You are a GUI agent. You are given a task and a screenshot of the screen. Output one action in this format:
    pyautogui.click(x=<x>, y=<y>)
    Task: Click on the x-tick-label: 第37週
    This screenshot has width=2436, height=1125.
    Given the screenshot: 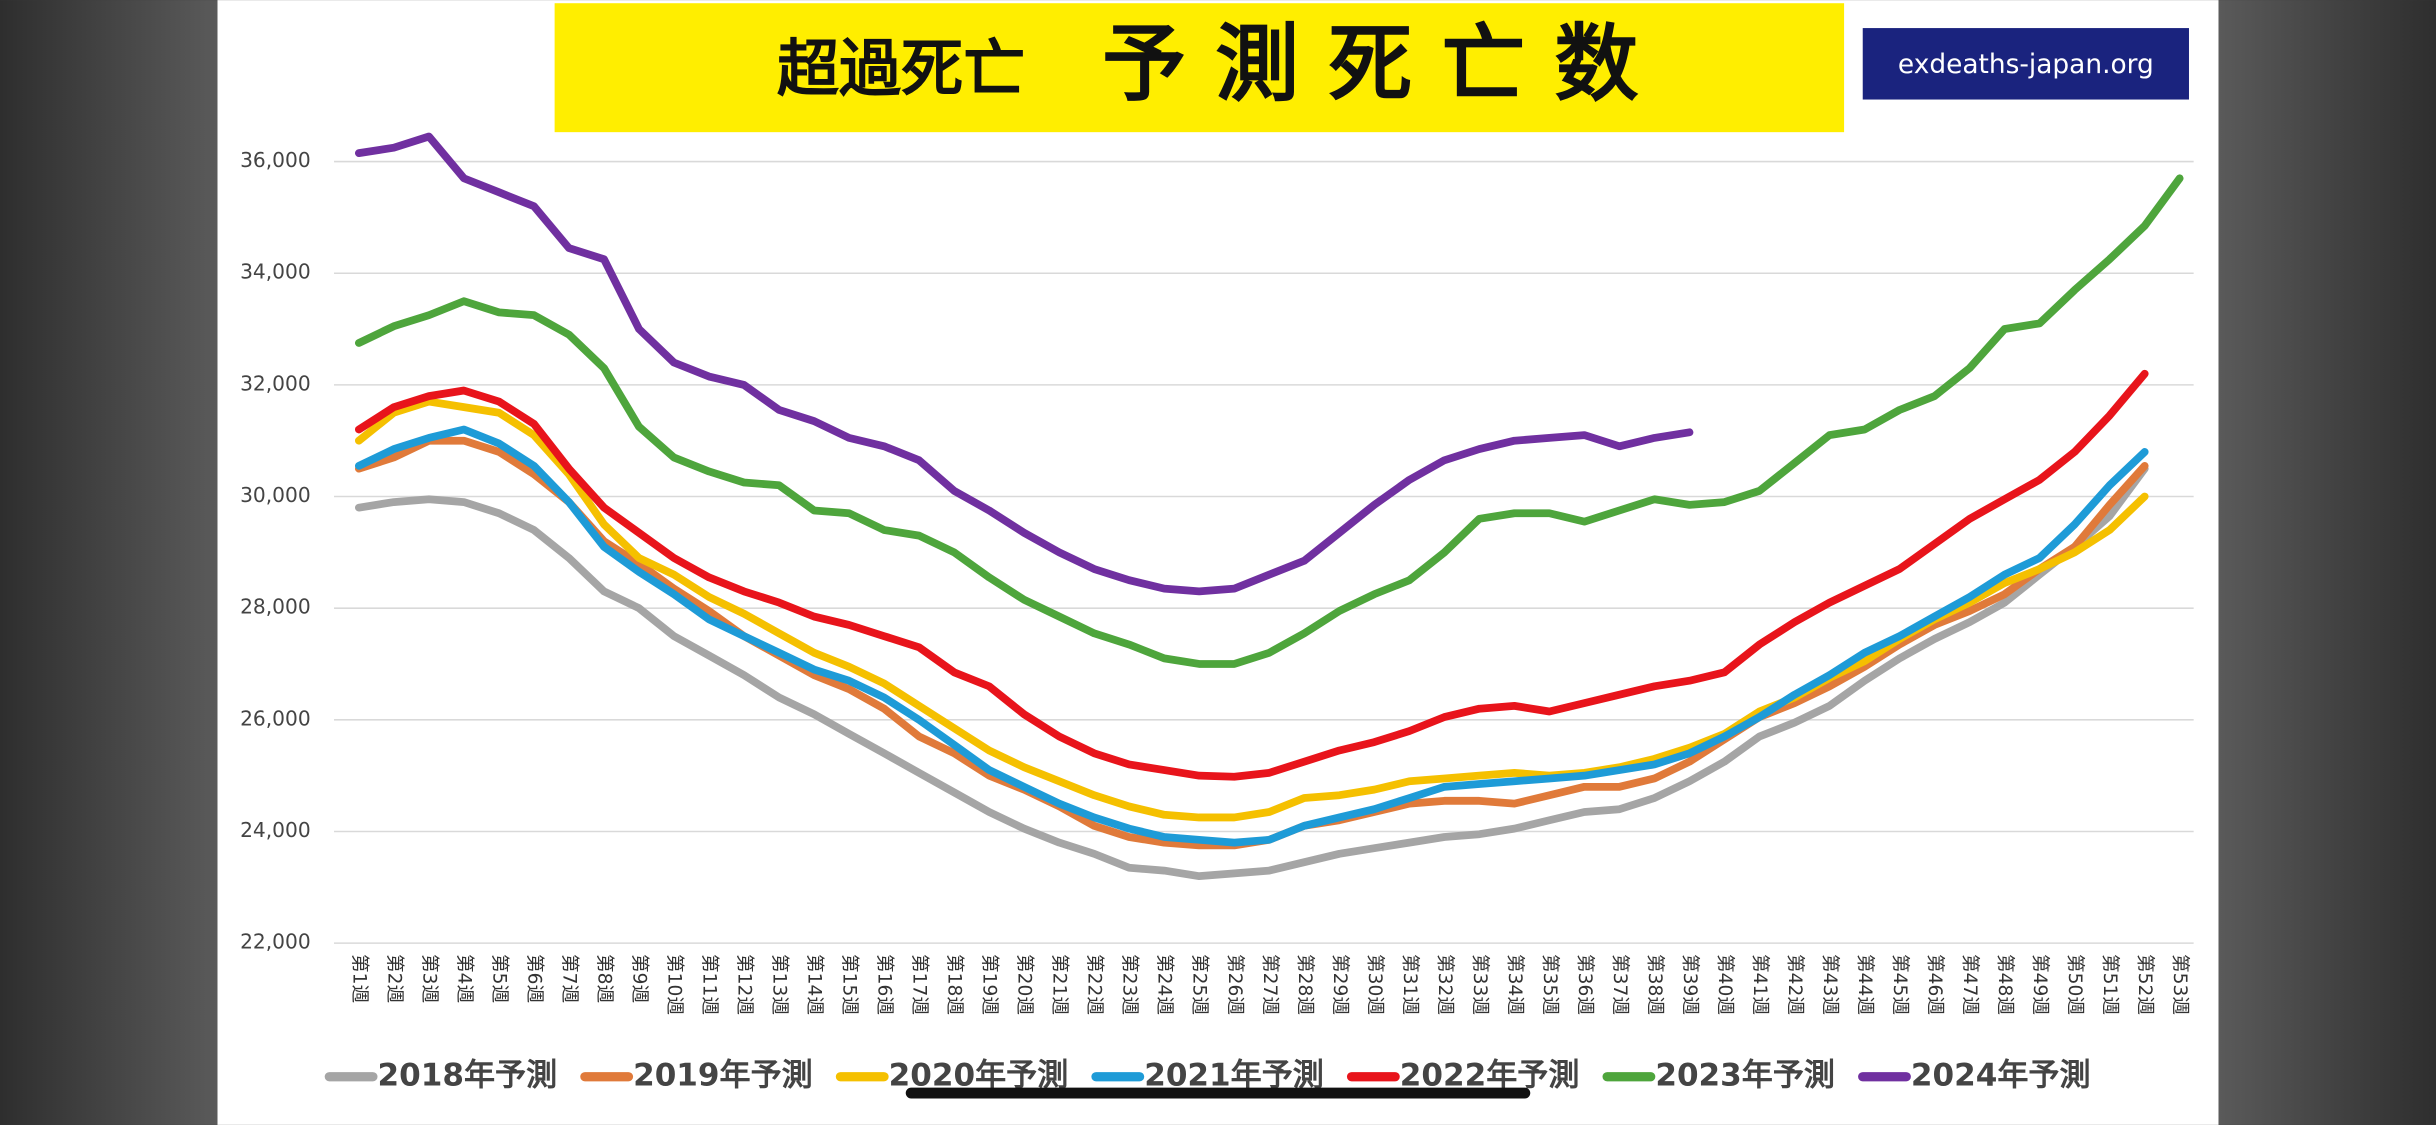 What is the action you would take?
    pyautogui.click(x=1619, y=984)
    